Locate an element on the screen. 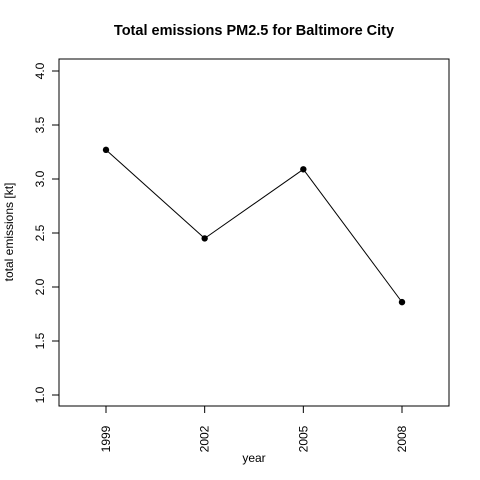  y-tick-label: 3.0 is located at coordinates (40, 178).